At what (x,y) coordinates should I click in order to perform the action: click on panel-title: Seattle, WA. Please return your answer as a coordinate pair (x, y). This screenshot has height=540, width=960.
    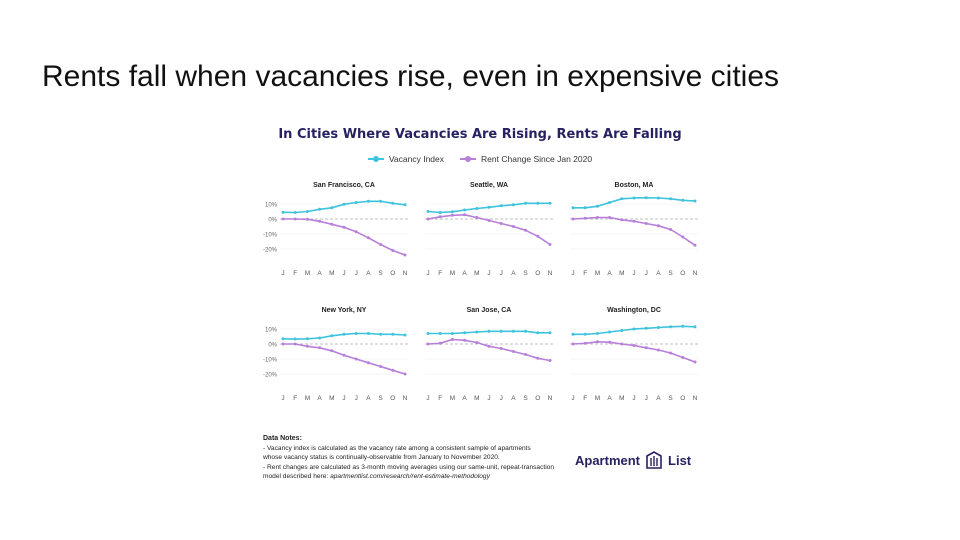
    Looking at the image, I should click on (489, 185).